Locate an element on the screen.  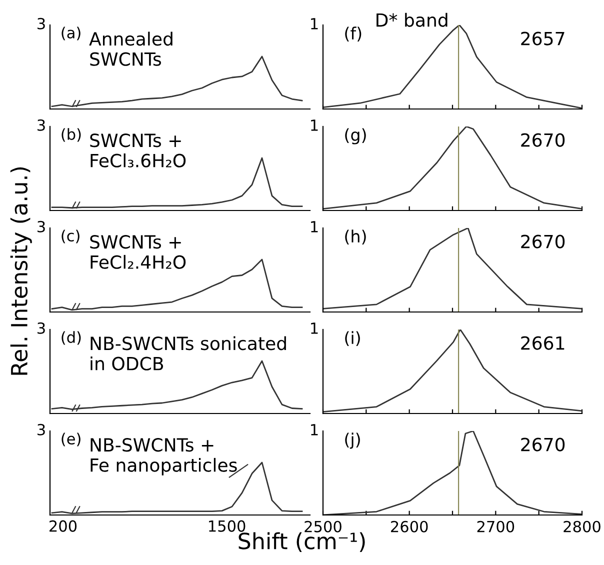
annotation: NB-SWCNTs sonicated in ODCB is located at coordinates (188, 353).